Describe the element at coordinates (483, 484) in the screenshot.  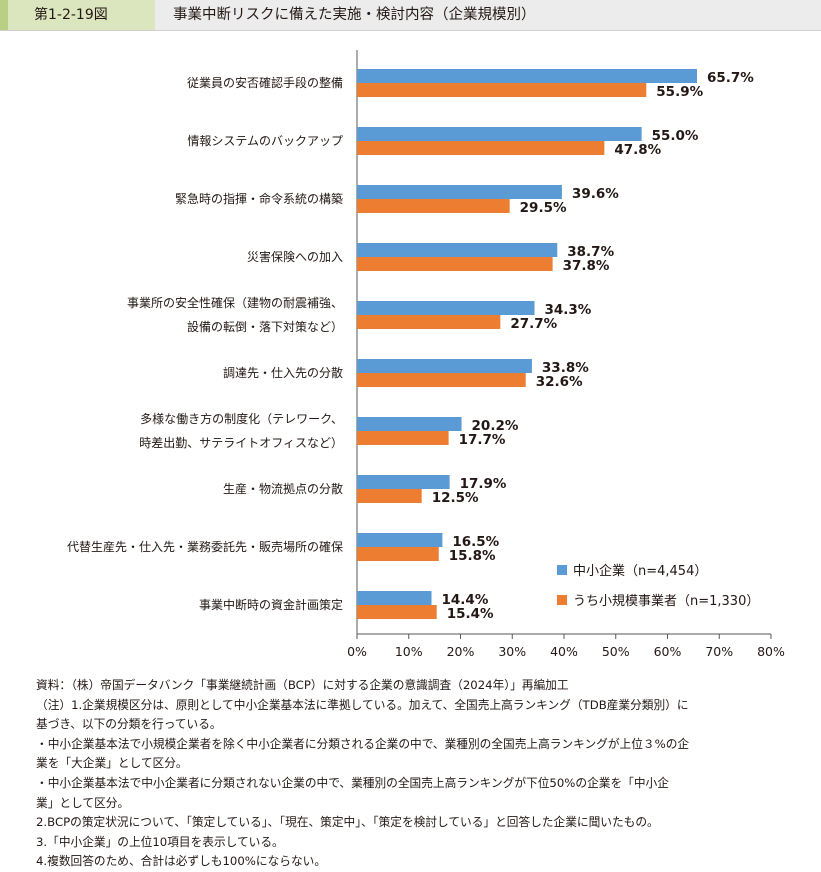
I see `data-label: 17.9%` at that location.